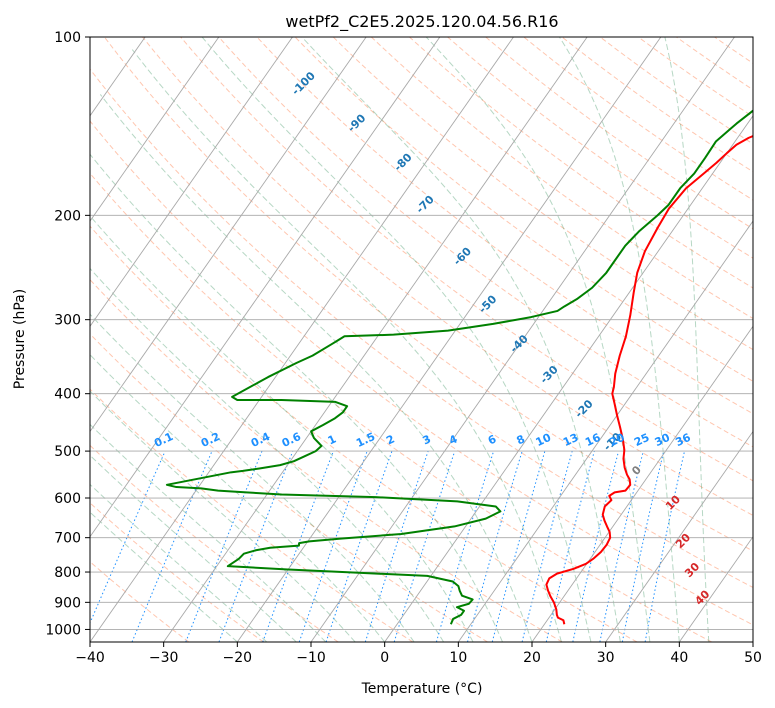 This screenshot has width=775, height=708. What do you see at coordinates (544, 440) in the screenshot?
I see `mixing-ratio-label: 10` at bounding box center [544, 440].